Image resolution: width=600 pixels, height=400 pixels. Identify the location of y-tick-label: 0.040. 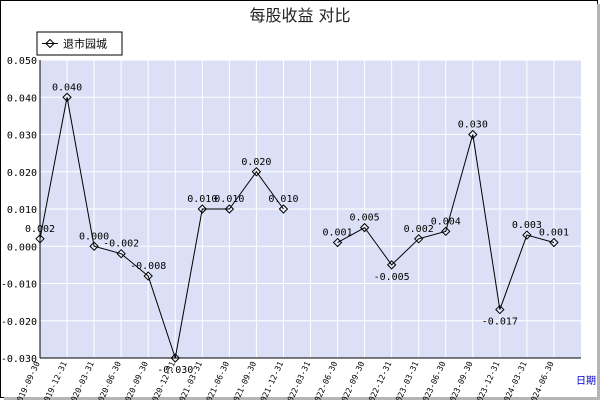
(22, 98).